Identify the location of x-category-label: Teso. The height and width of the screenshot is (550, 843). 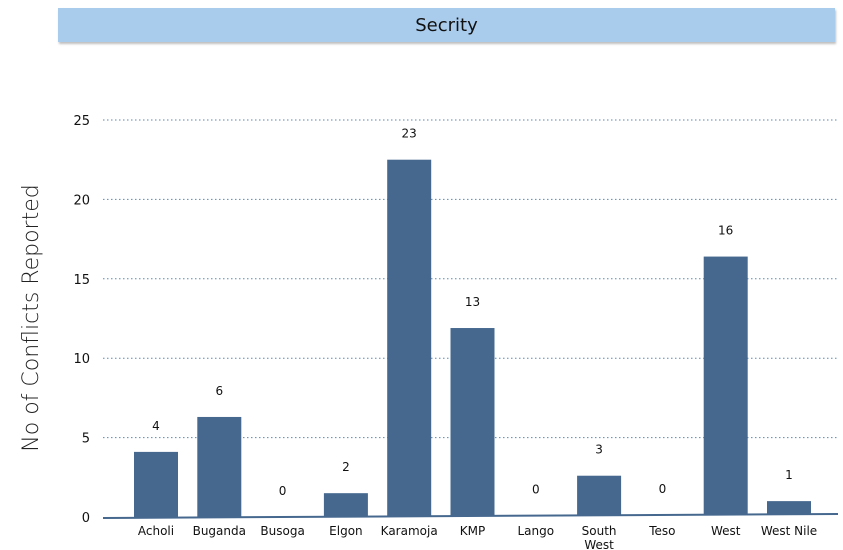
(661, 531).